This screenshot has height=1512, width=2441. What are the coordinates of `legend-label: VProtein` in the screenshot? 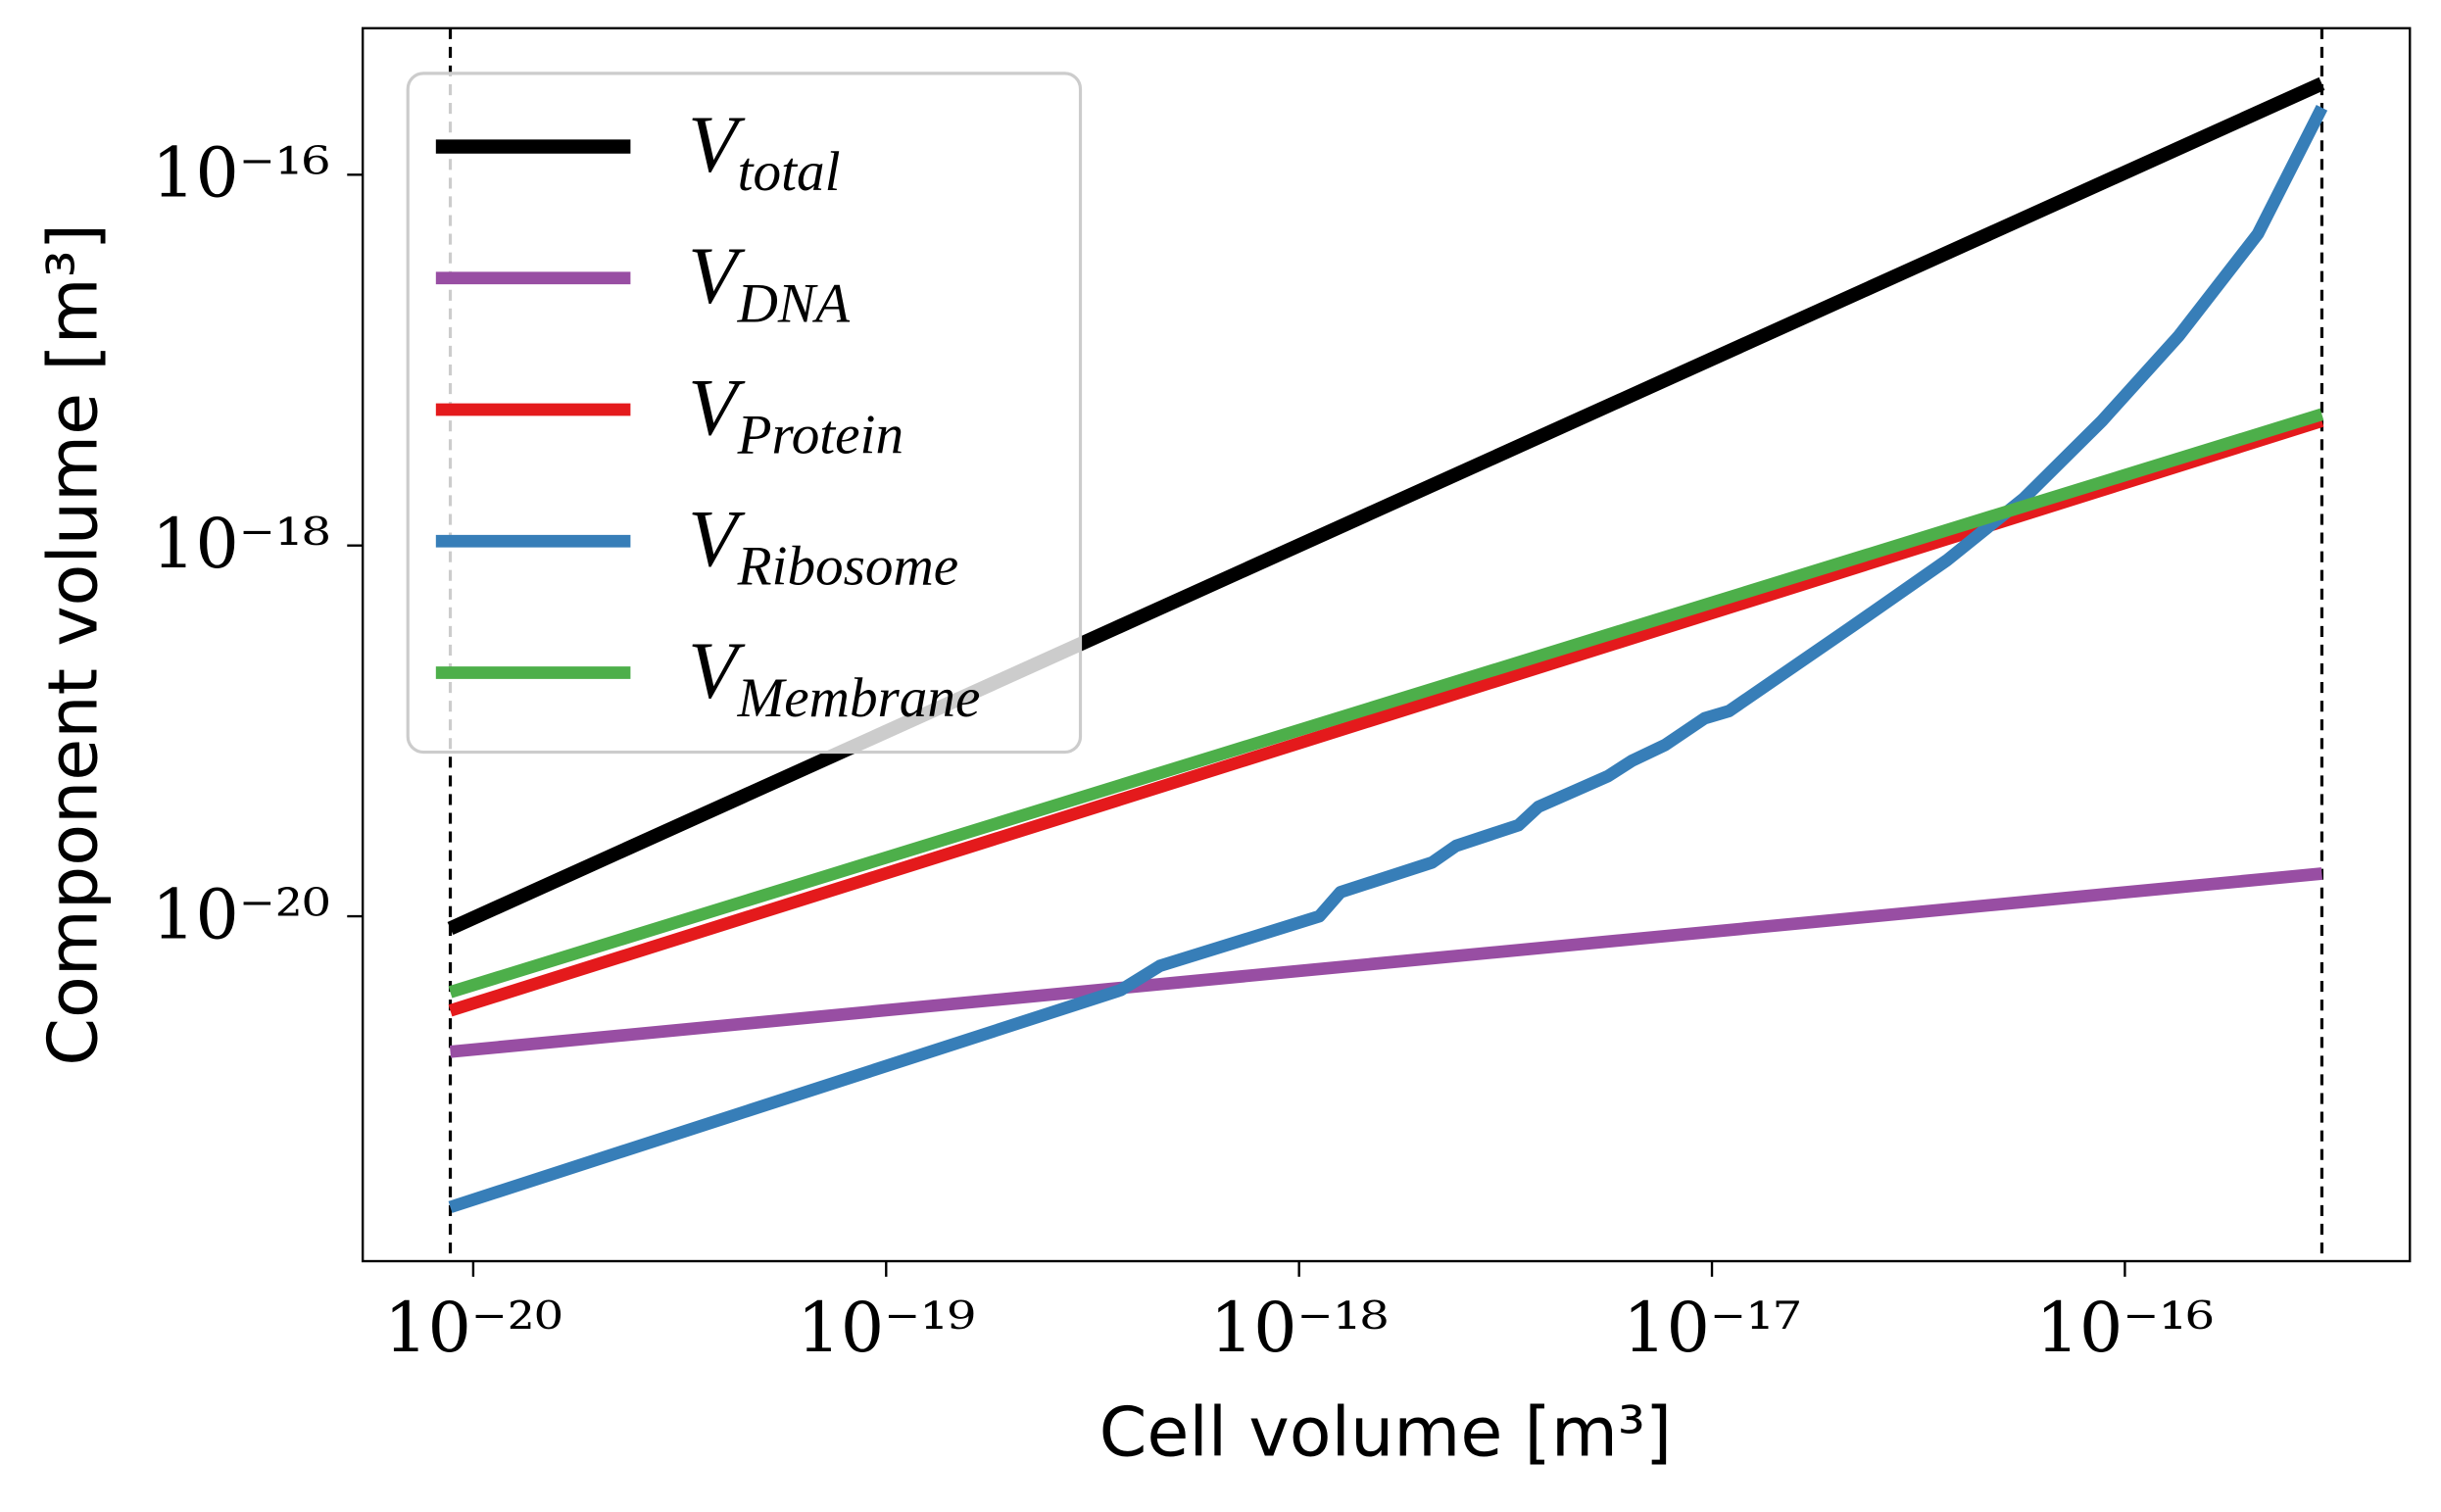 It's located at (795, 413).